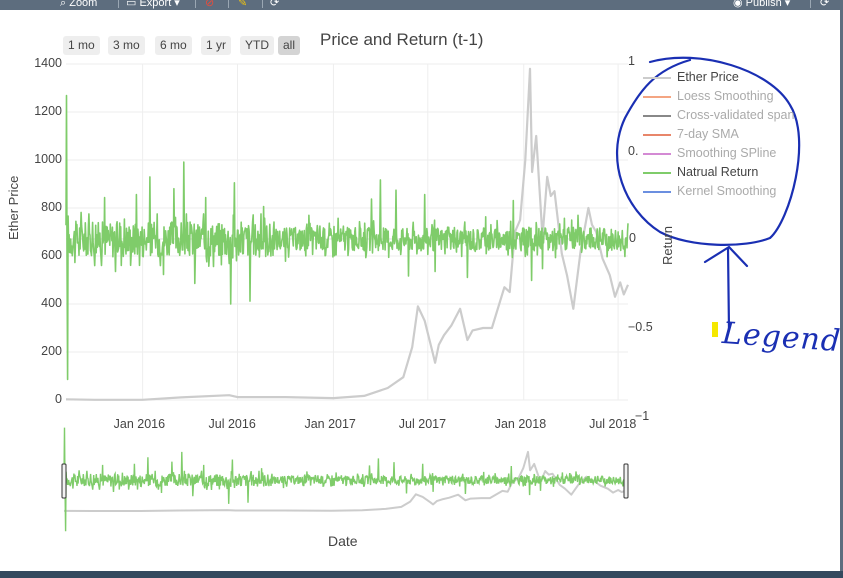 The image size is (843, 578). Describe the element at coordinates (210, 4) in the screenshot. I see `clear-plots-icon: ⊘` at that location.